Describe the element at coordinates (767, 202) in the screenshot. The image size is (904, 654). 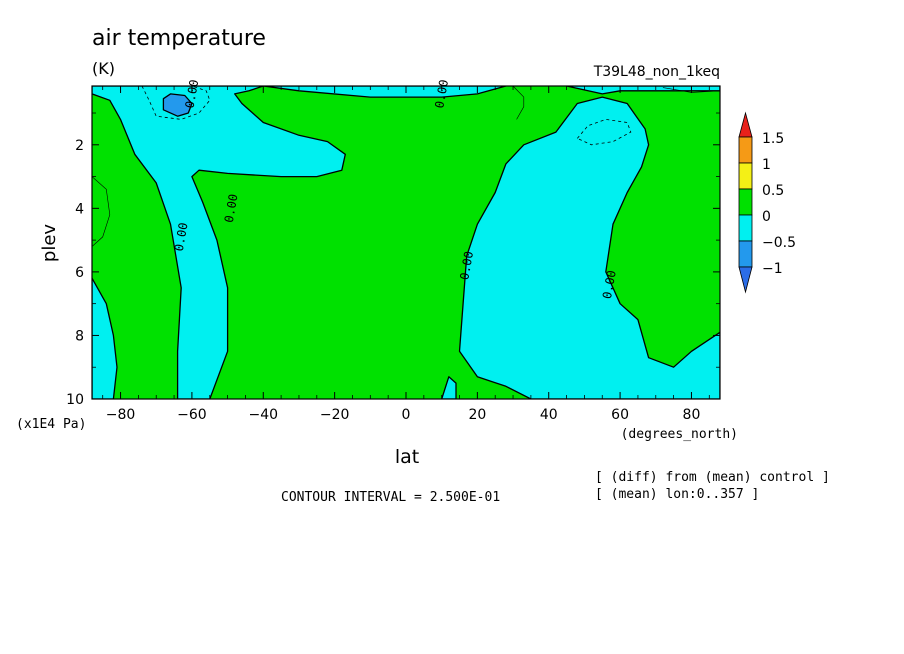
I see `colorbar: 1.5 1 0.5 0 −0.5 −1` at that location.